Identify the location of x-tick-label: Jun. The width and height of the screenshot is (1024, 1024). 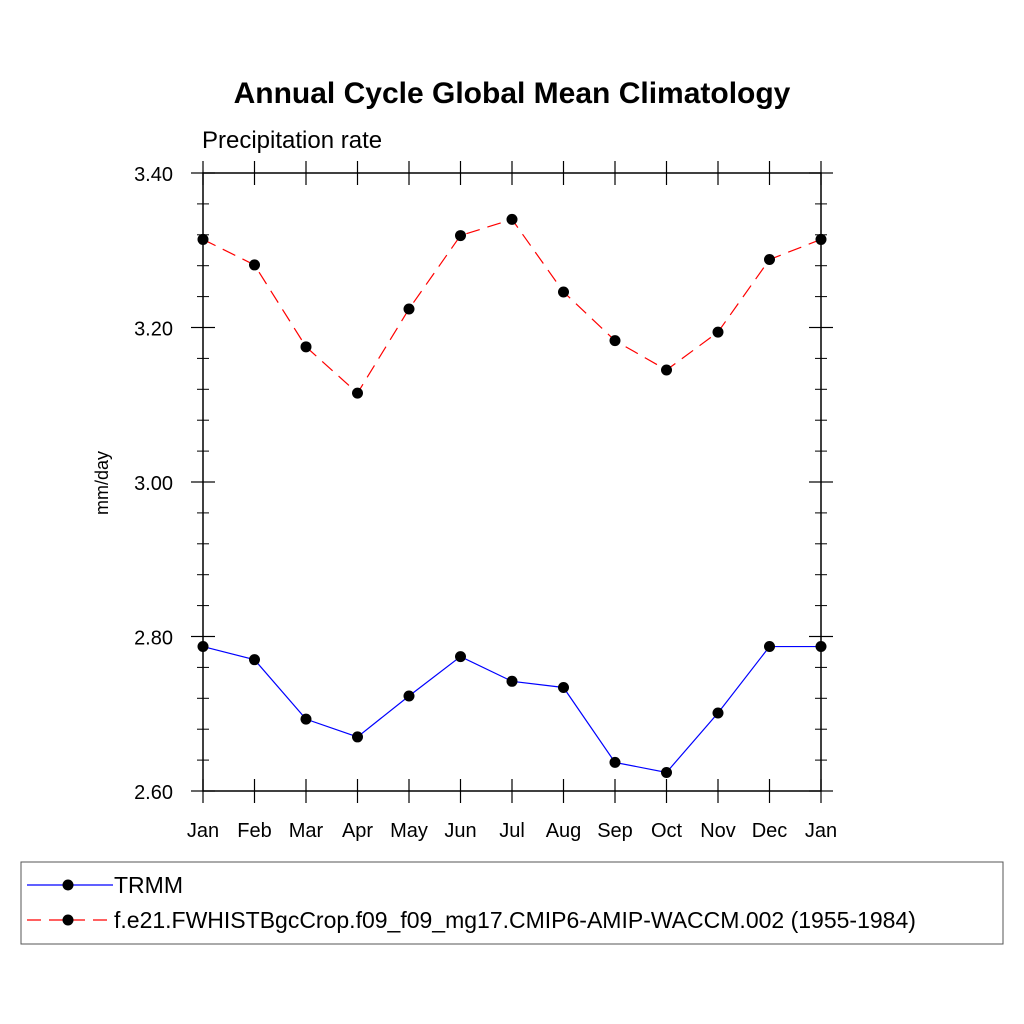
(460, 831).